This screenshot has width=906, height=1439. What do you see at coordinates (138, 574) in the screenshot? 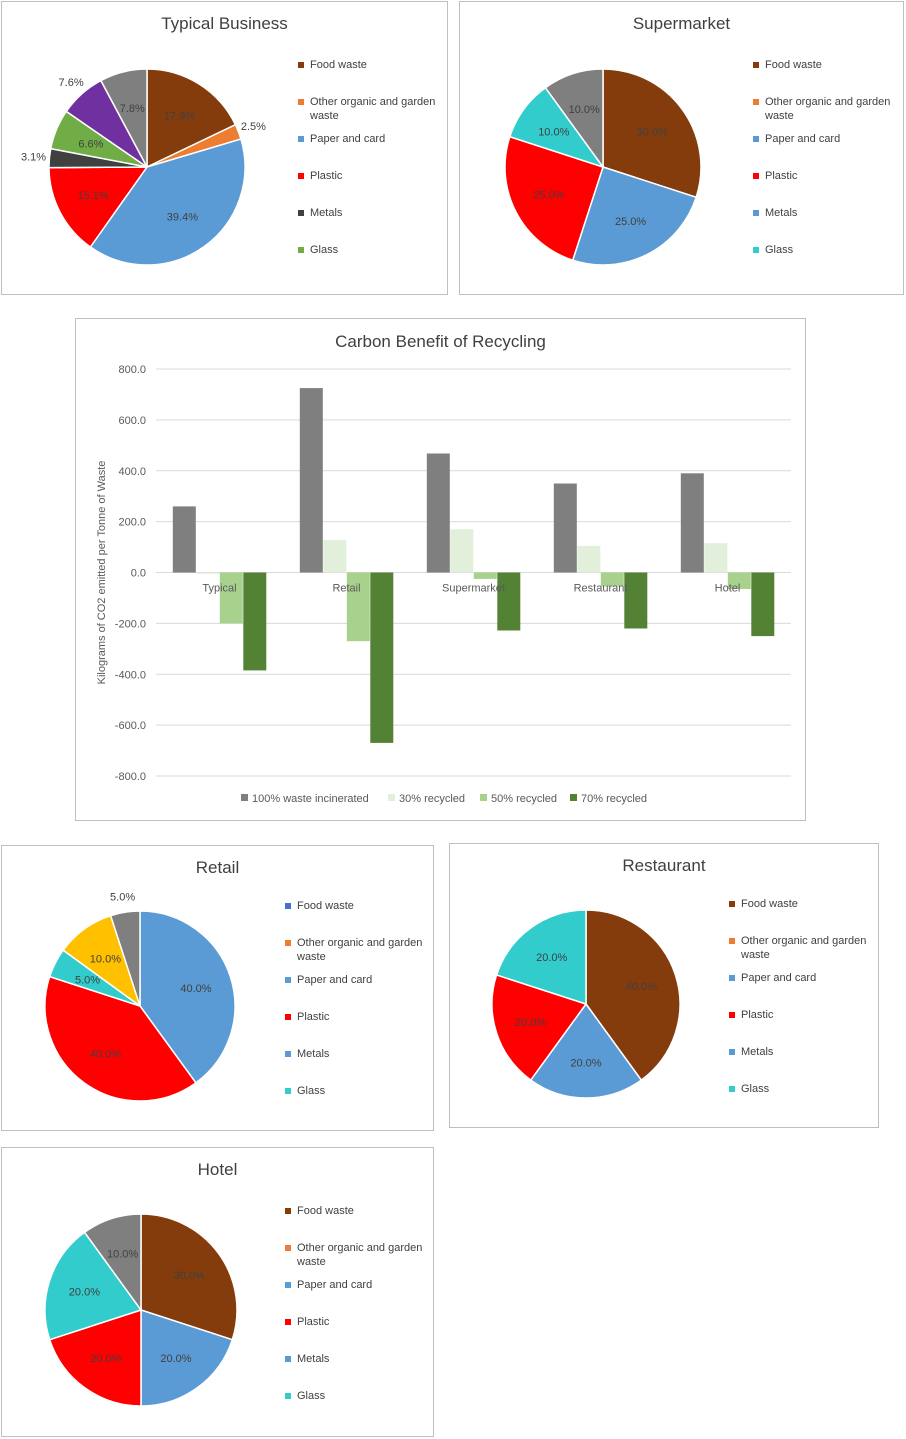
I see `y-tick-label: 0.0` at bounding box center [138, 574].